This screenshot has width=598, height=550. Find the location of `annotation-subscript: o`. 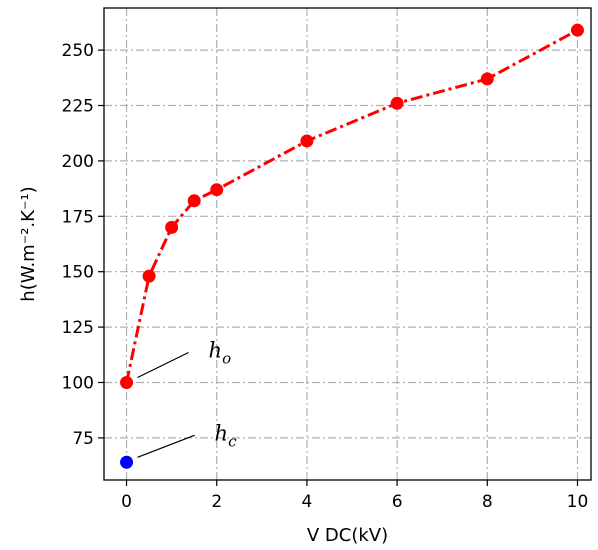

annotation-subscript: o is located at coordinates (226, 358).